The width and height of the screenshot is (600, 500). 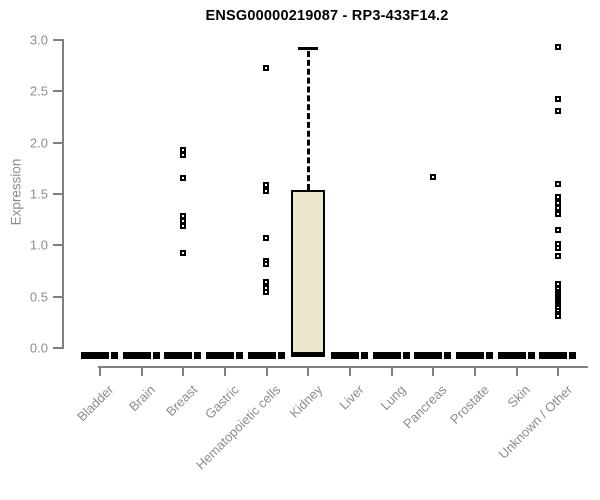 What do you see at coordinates (38, 245) in the screenshot?
I see `y-tick-label: 1.0` at bounding box center [38, 245].